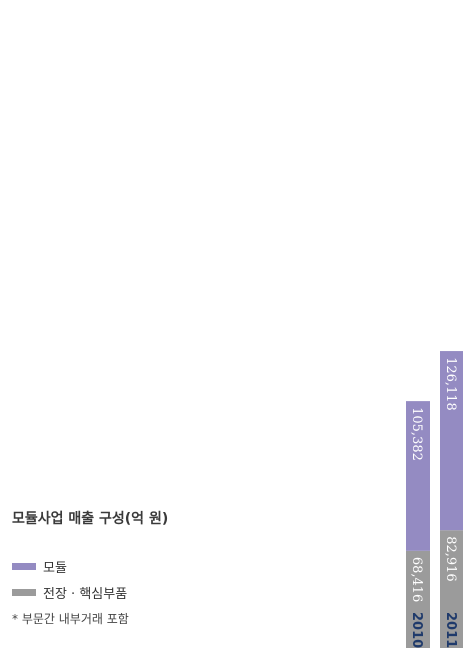  What do you see at coordinates (450, 559) in the screenshot?
I see `value-label-parts-2011: 82,916` at bounding box center [450, 559].